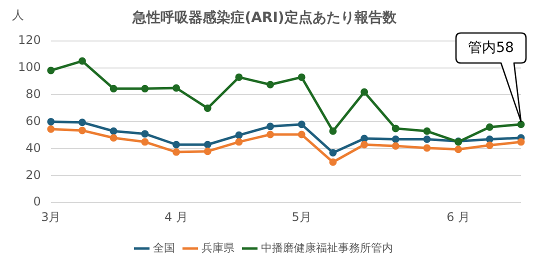 The image size is (543, 272). Describe the element at coordinates (18, 15) in the screenshot. I see `y-axis-title: 人` at that location.